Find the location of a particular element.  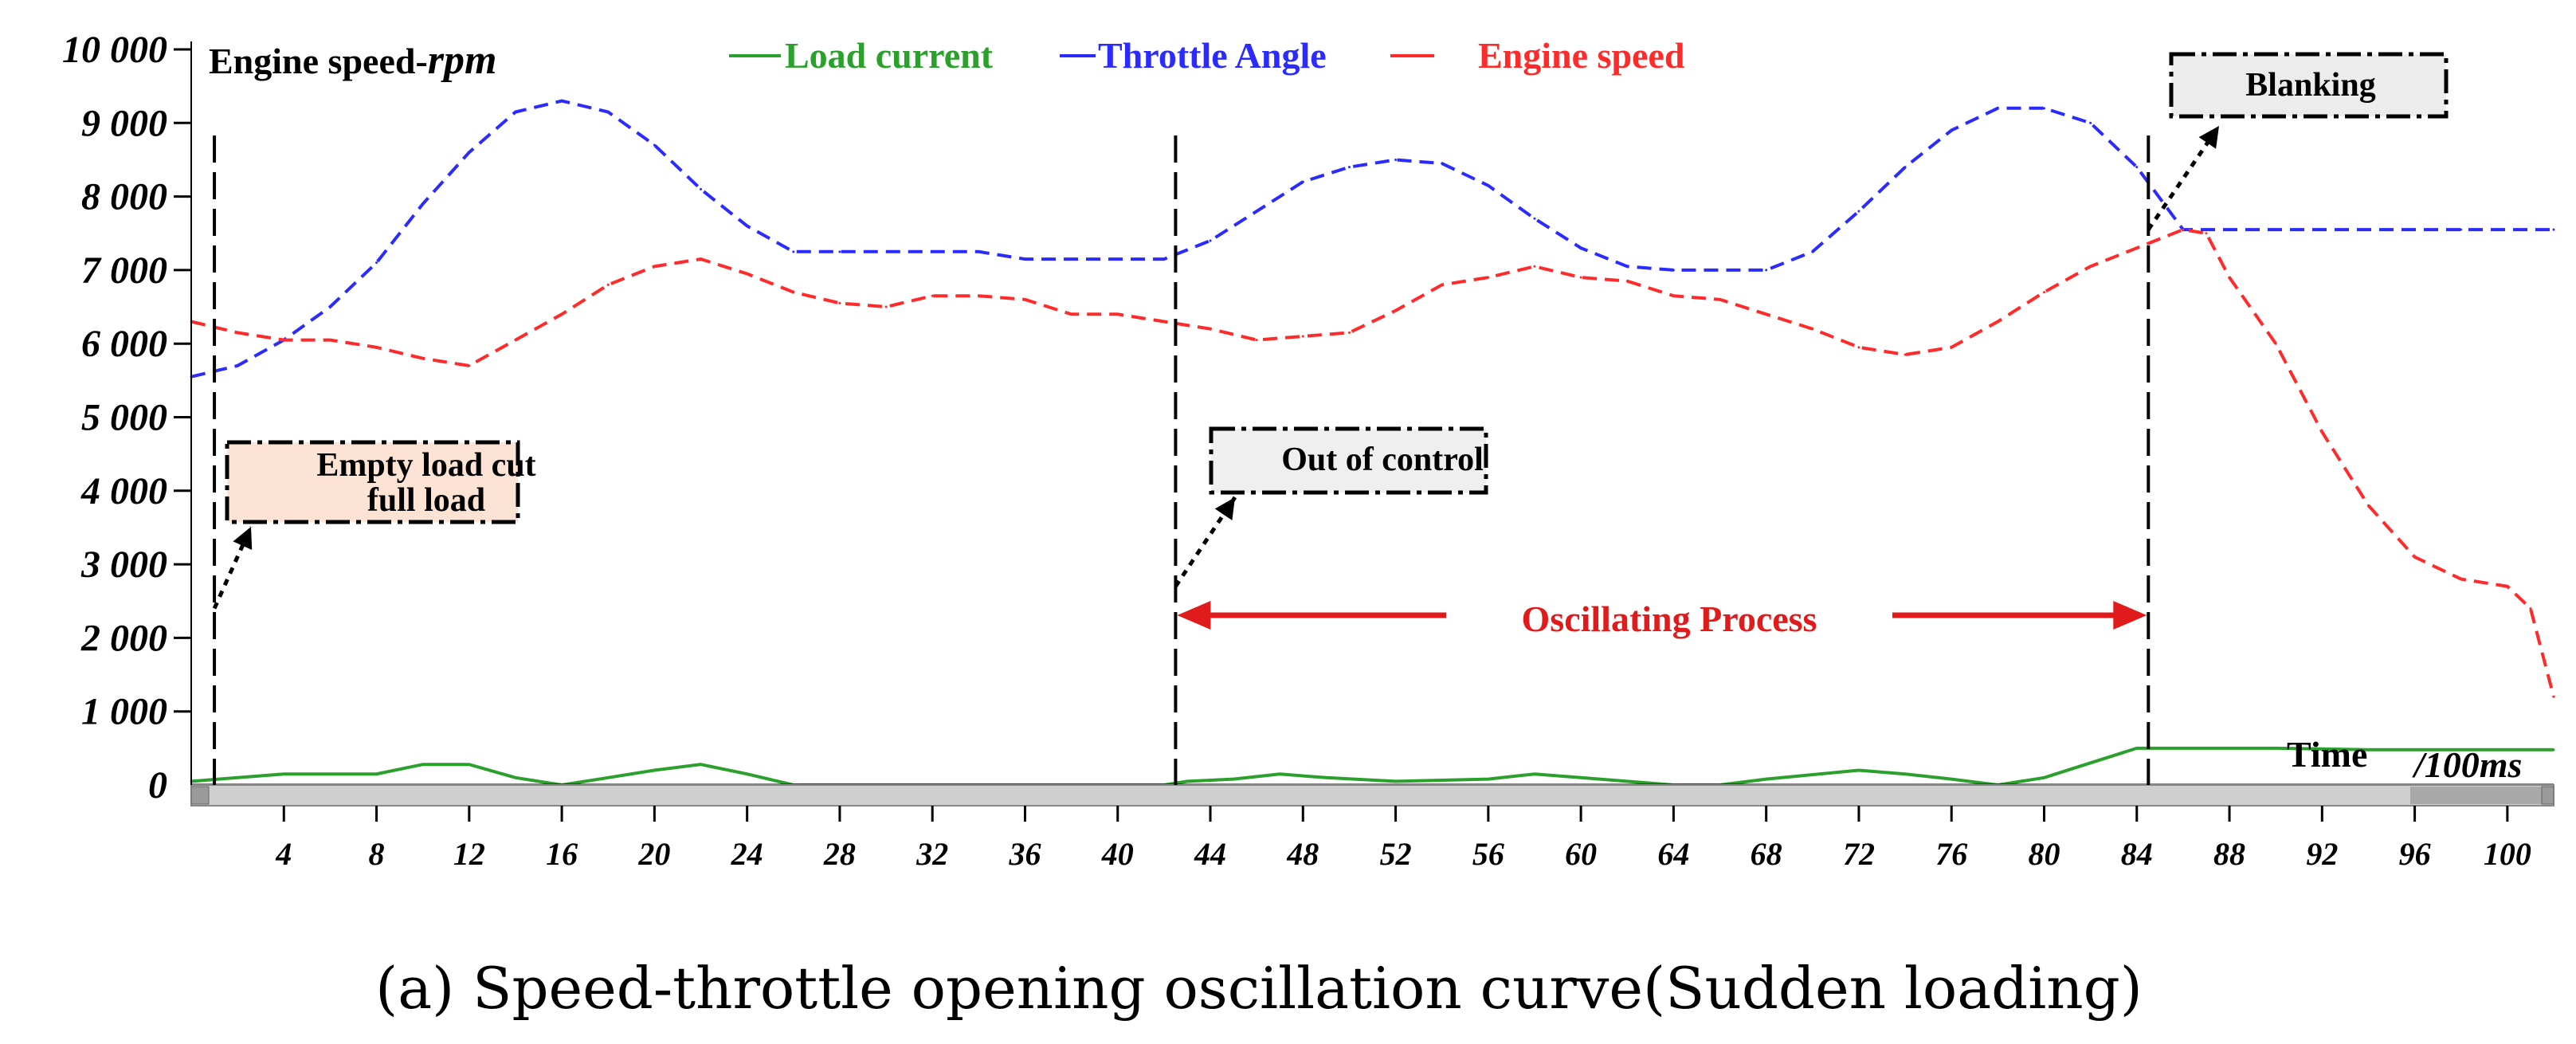

annotation-text: Blanking is located at coordinates (2310, 85).